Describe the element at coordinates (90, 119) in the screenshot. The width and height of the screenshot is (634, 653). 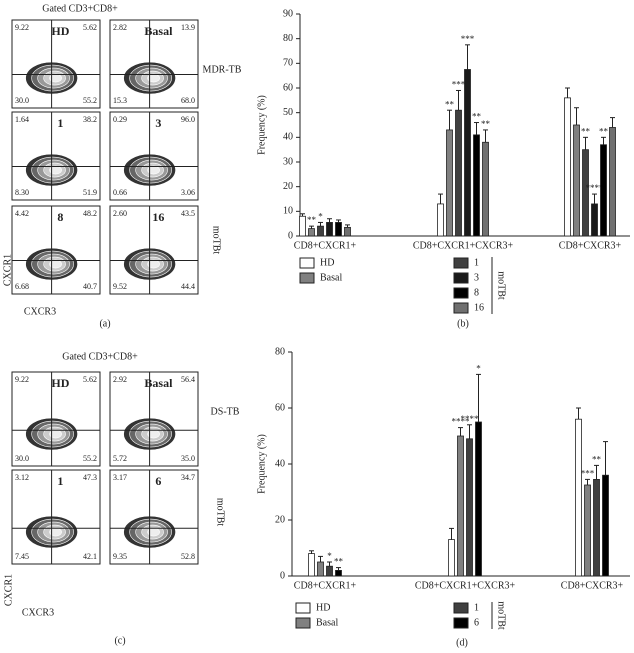
I see `quadrant-percent: 38.2` at that location.